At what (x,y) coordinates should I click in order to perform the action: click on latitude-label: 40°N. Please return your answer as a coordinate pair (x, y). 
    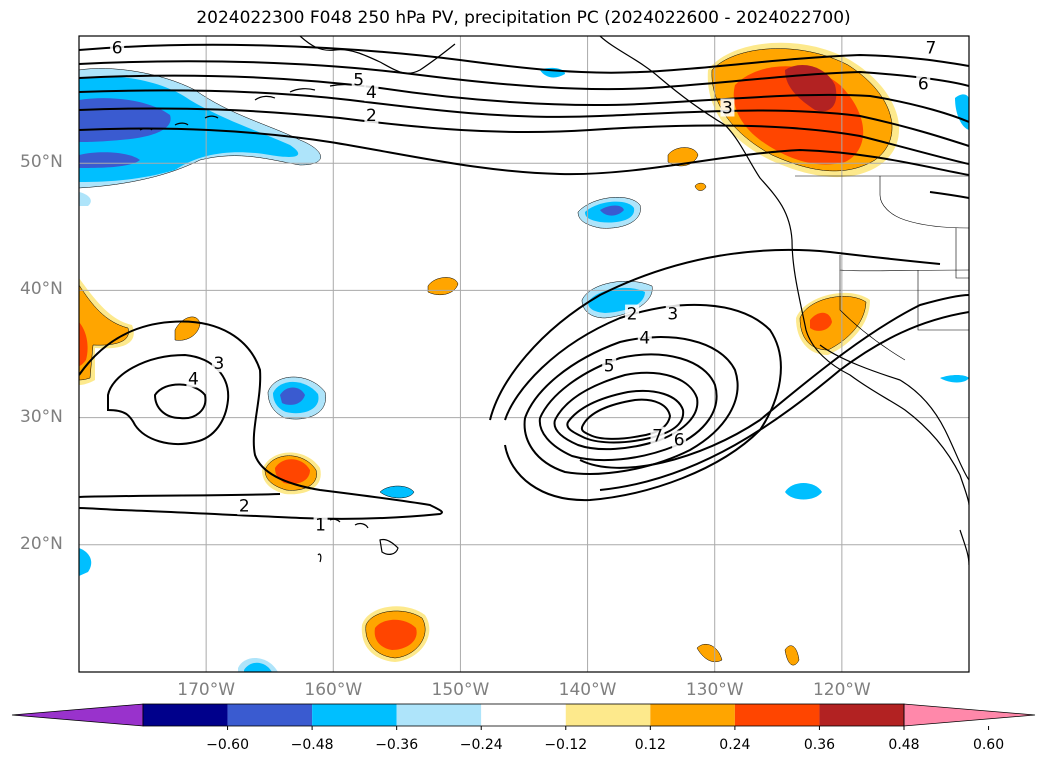
    Looking at the image, I should click on (41, 289).